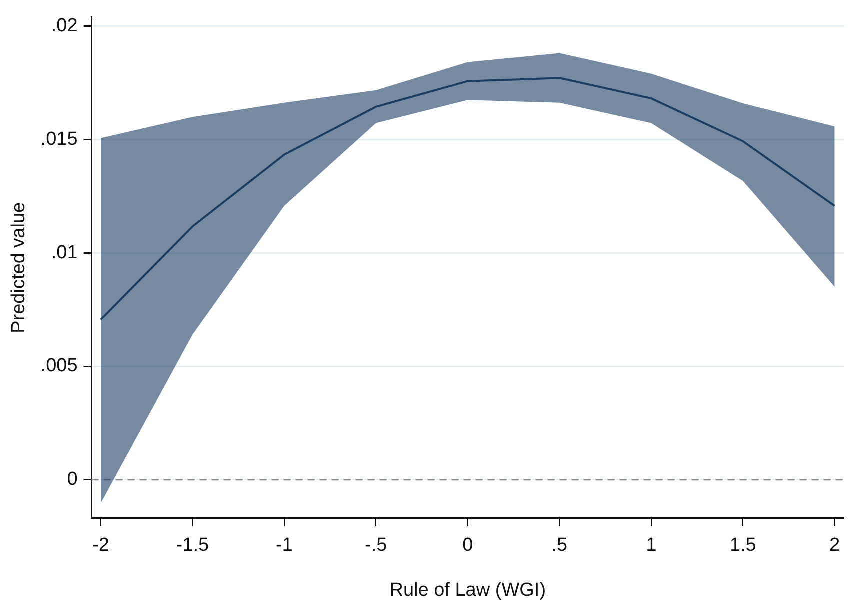 This screenshot has width=856, height=610. What do you see at coordinates (560, 545) in the screenshot?
I see `x-tick-label: .5` at bounding box center [560, 545].